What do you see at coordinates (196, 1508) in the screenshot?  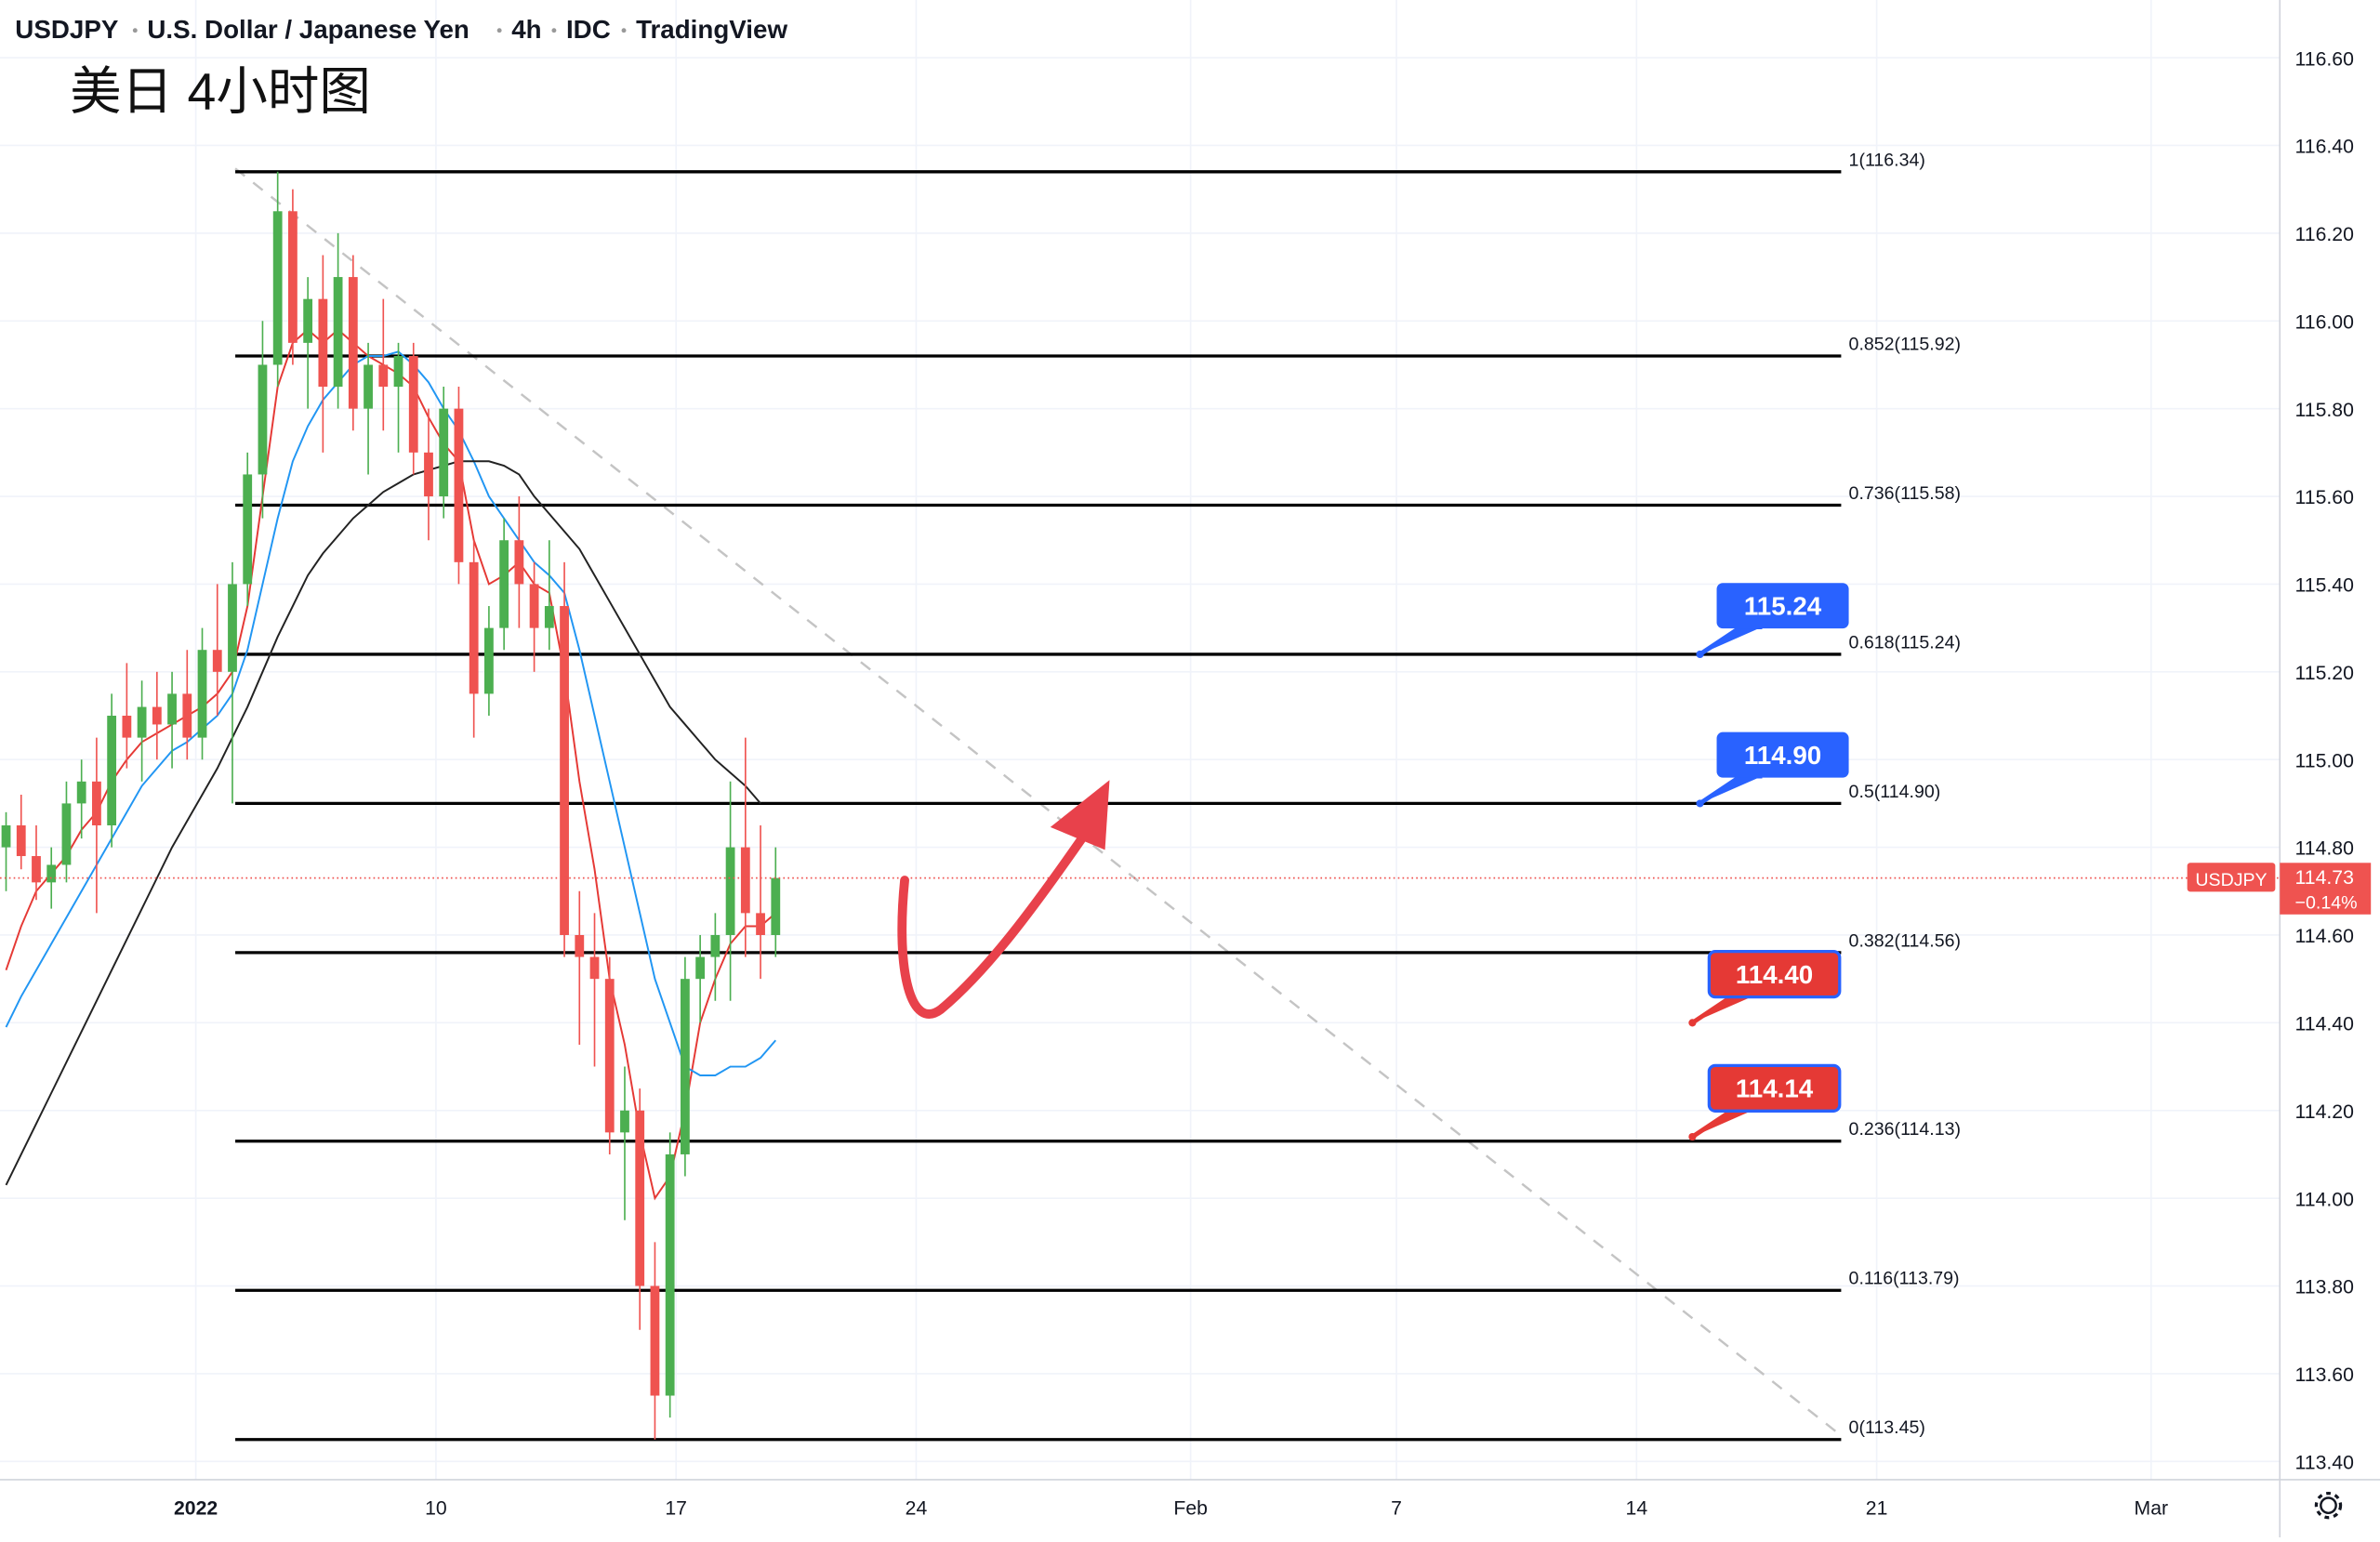 I see `x-tick-label: 2022` at bounding box center [196, 1508].